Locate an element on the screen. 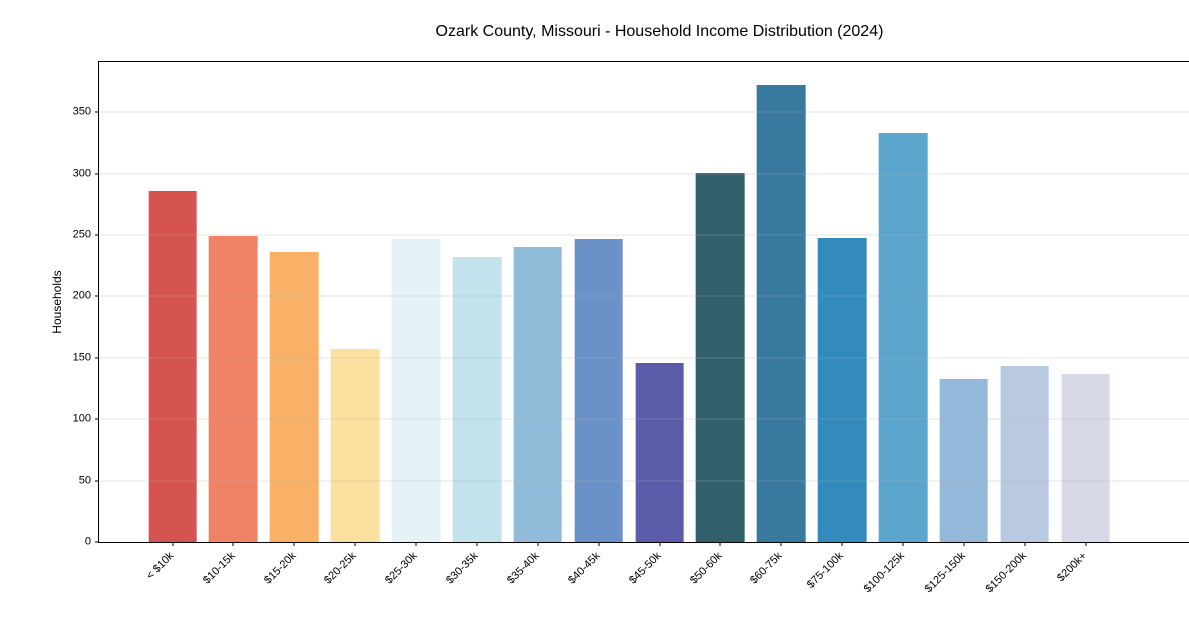 The width and height of the screenshot is (1189, 622). bar-45-50k is located at coordinates (659, 452).